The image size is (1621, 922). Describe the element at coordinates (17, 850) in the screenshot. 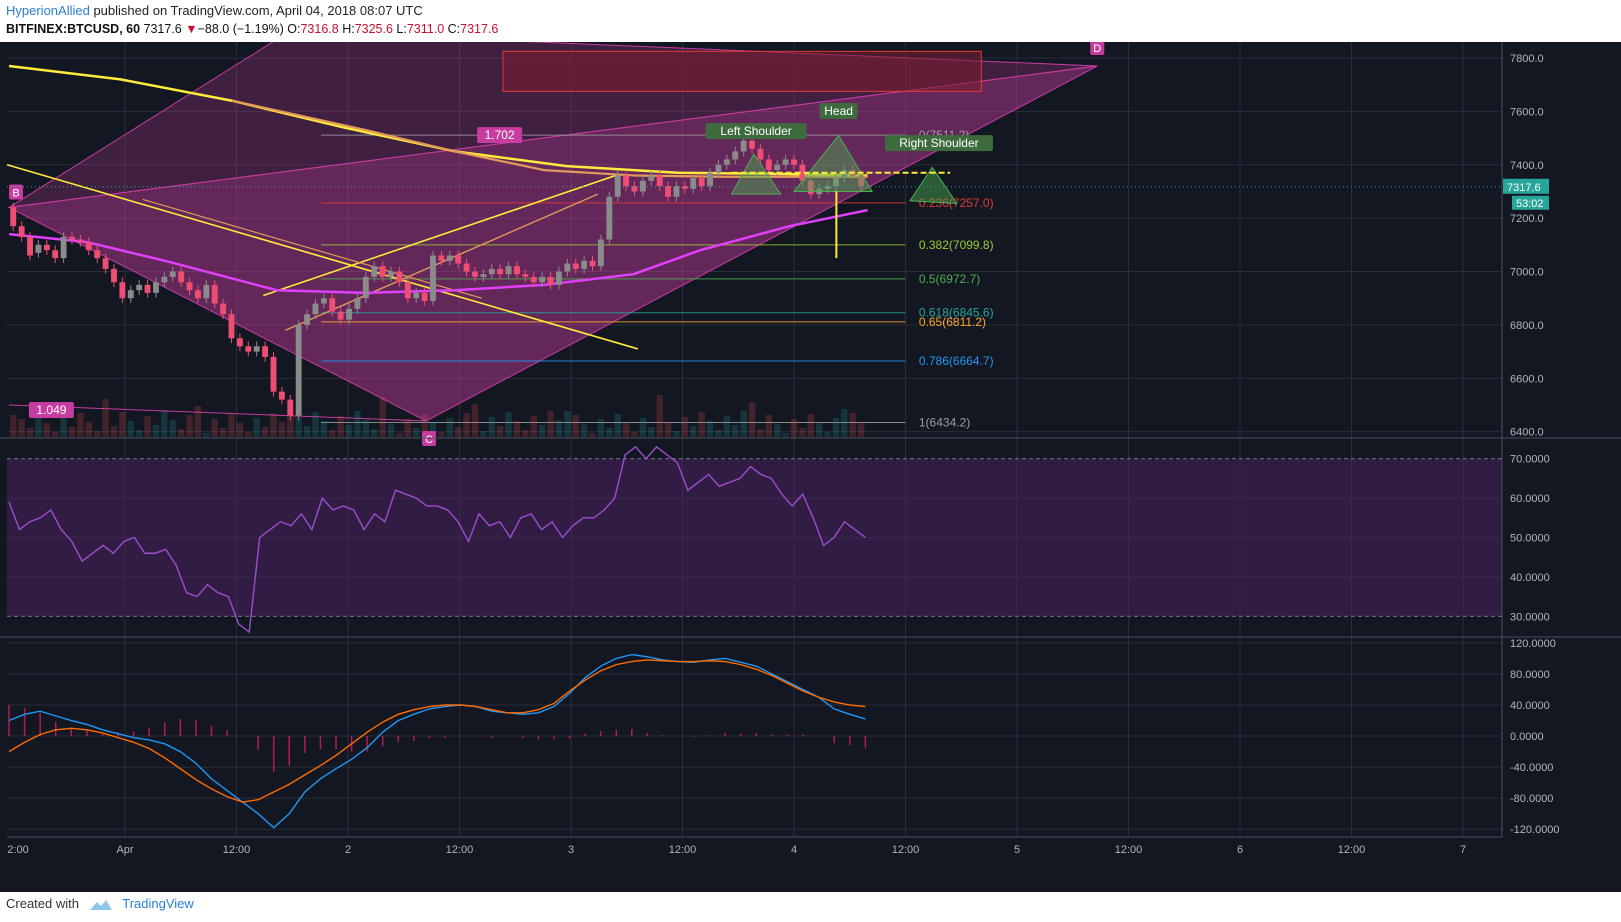

I see `x-tick-label: 2:00` at that location.